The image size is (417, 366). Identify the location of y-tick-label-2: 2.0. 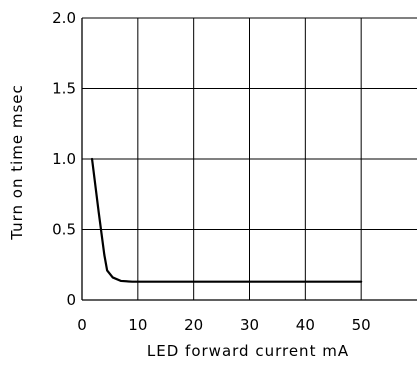
(64, 18).